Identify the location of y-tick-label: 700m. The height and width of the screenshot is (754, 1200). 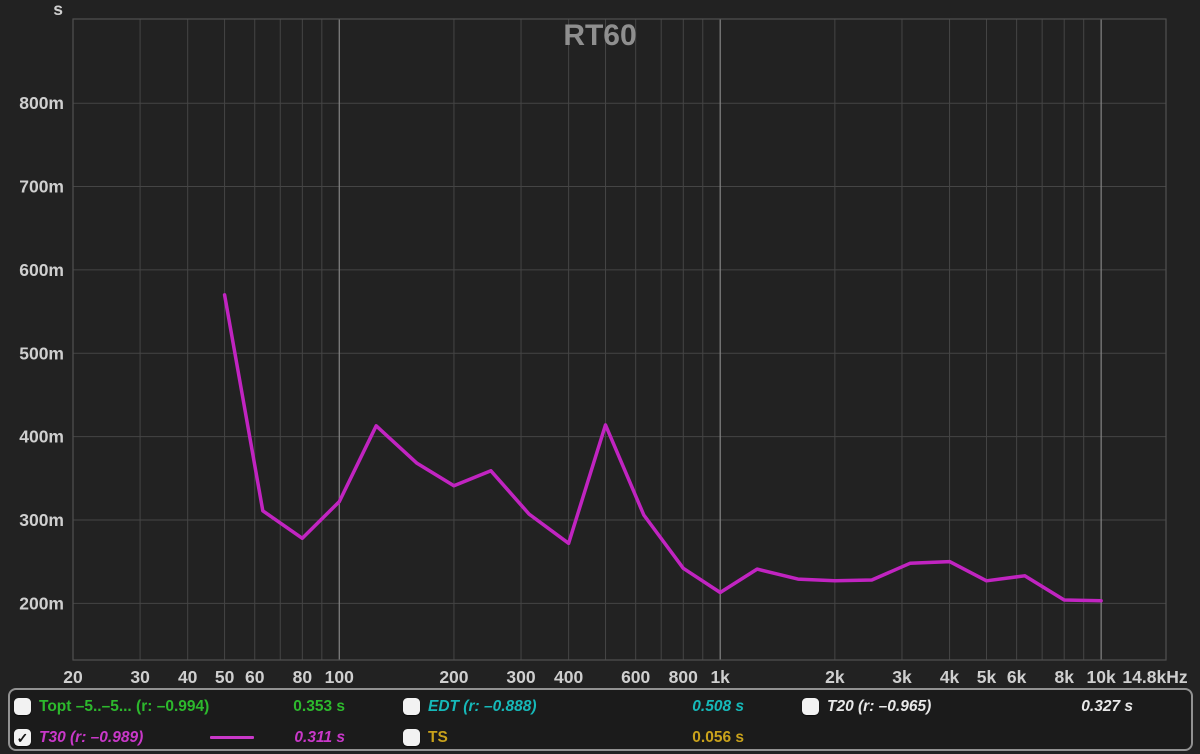
(41, 187).